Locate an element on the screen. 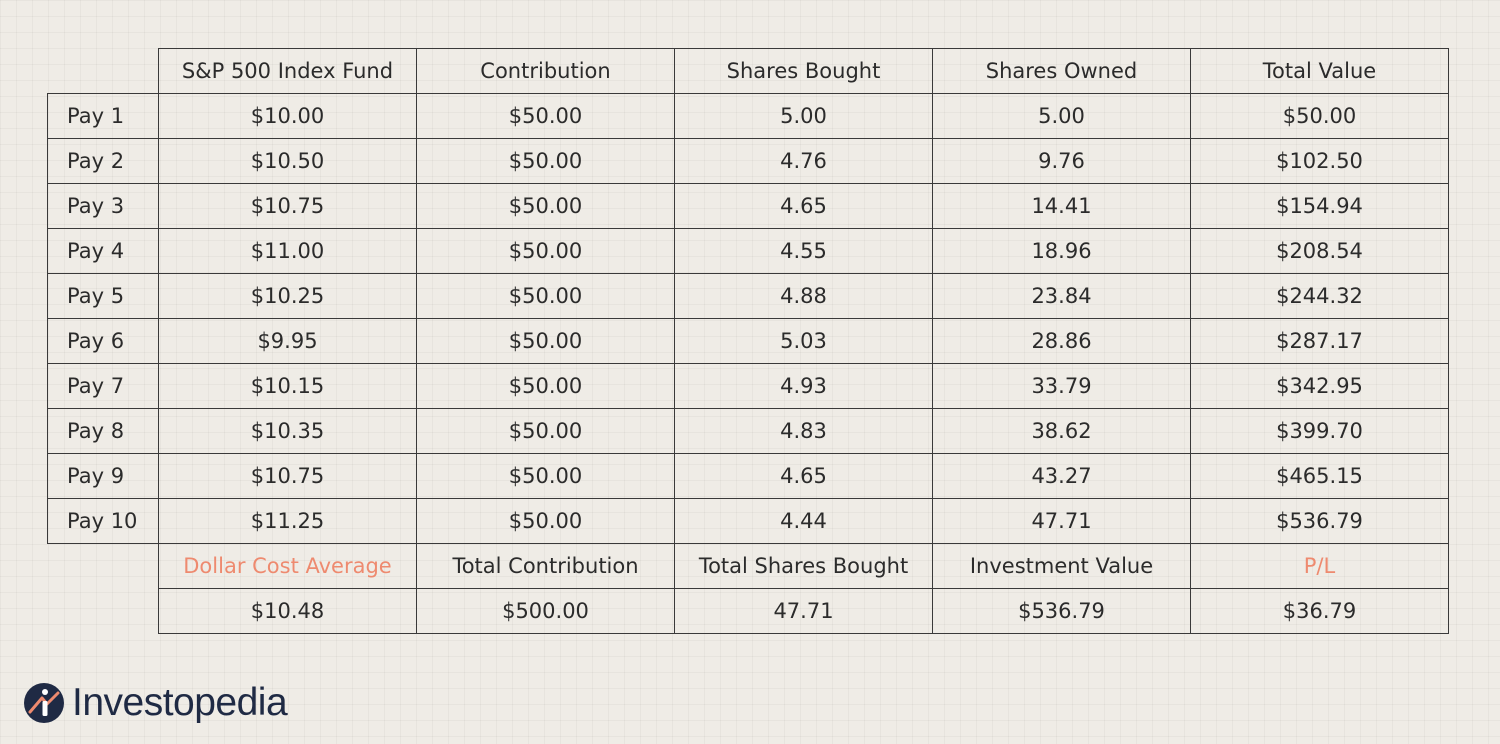 The image size is (1500, 744). table-row: Pay 4 $11.00 $50.00 4.55 18.96 $208.54 is located at coordinates (748, 251).